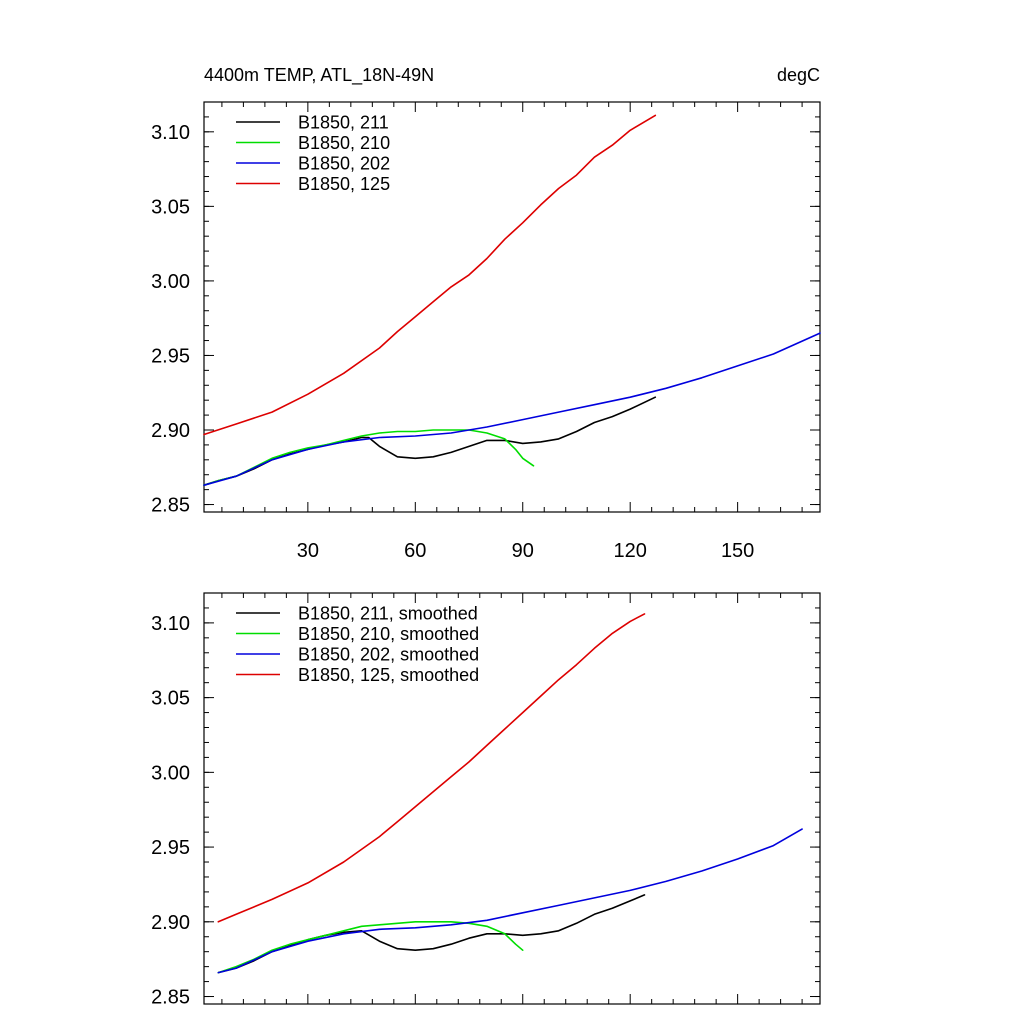  I want to click on units-label: degC, so click(798, 75).